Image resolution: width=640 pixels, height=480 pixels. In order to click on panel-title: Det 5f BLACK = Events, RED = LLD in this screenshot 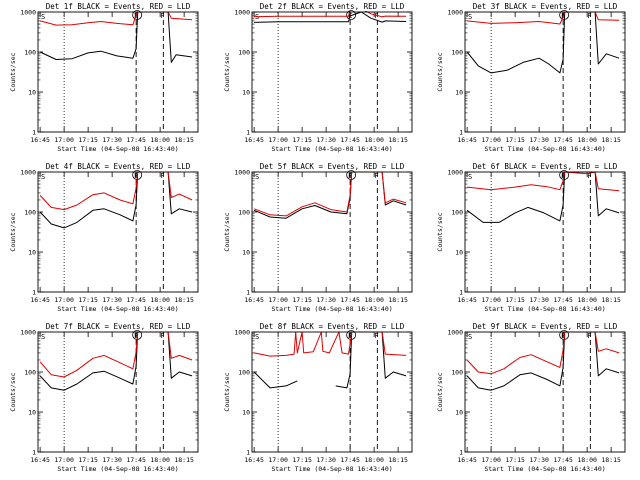, I will do `click(332, 166)`.